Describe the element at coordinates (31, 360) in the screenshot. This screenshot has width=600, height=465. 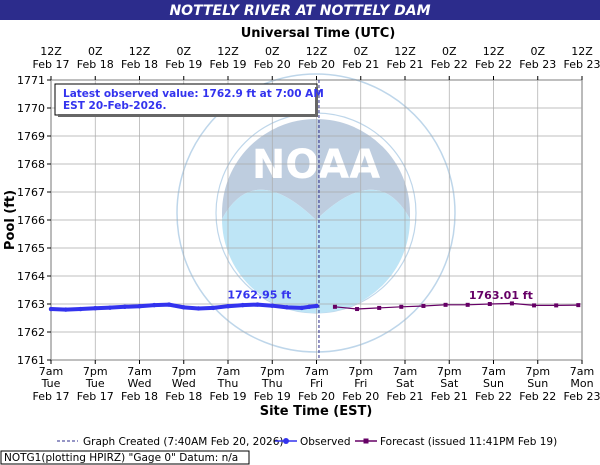
I see `y-tick-label: 1761` at that location.